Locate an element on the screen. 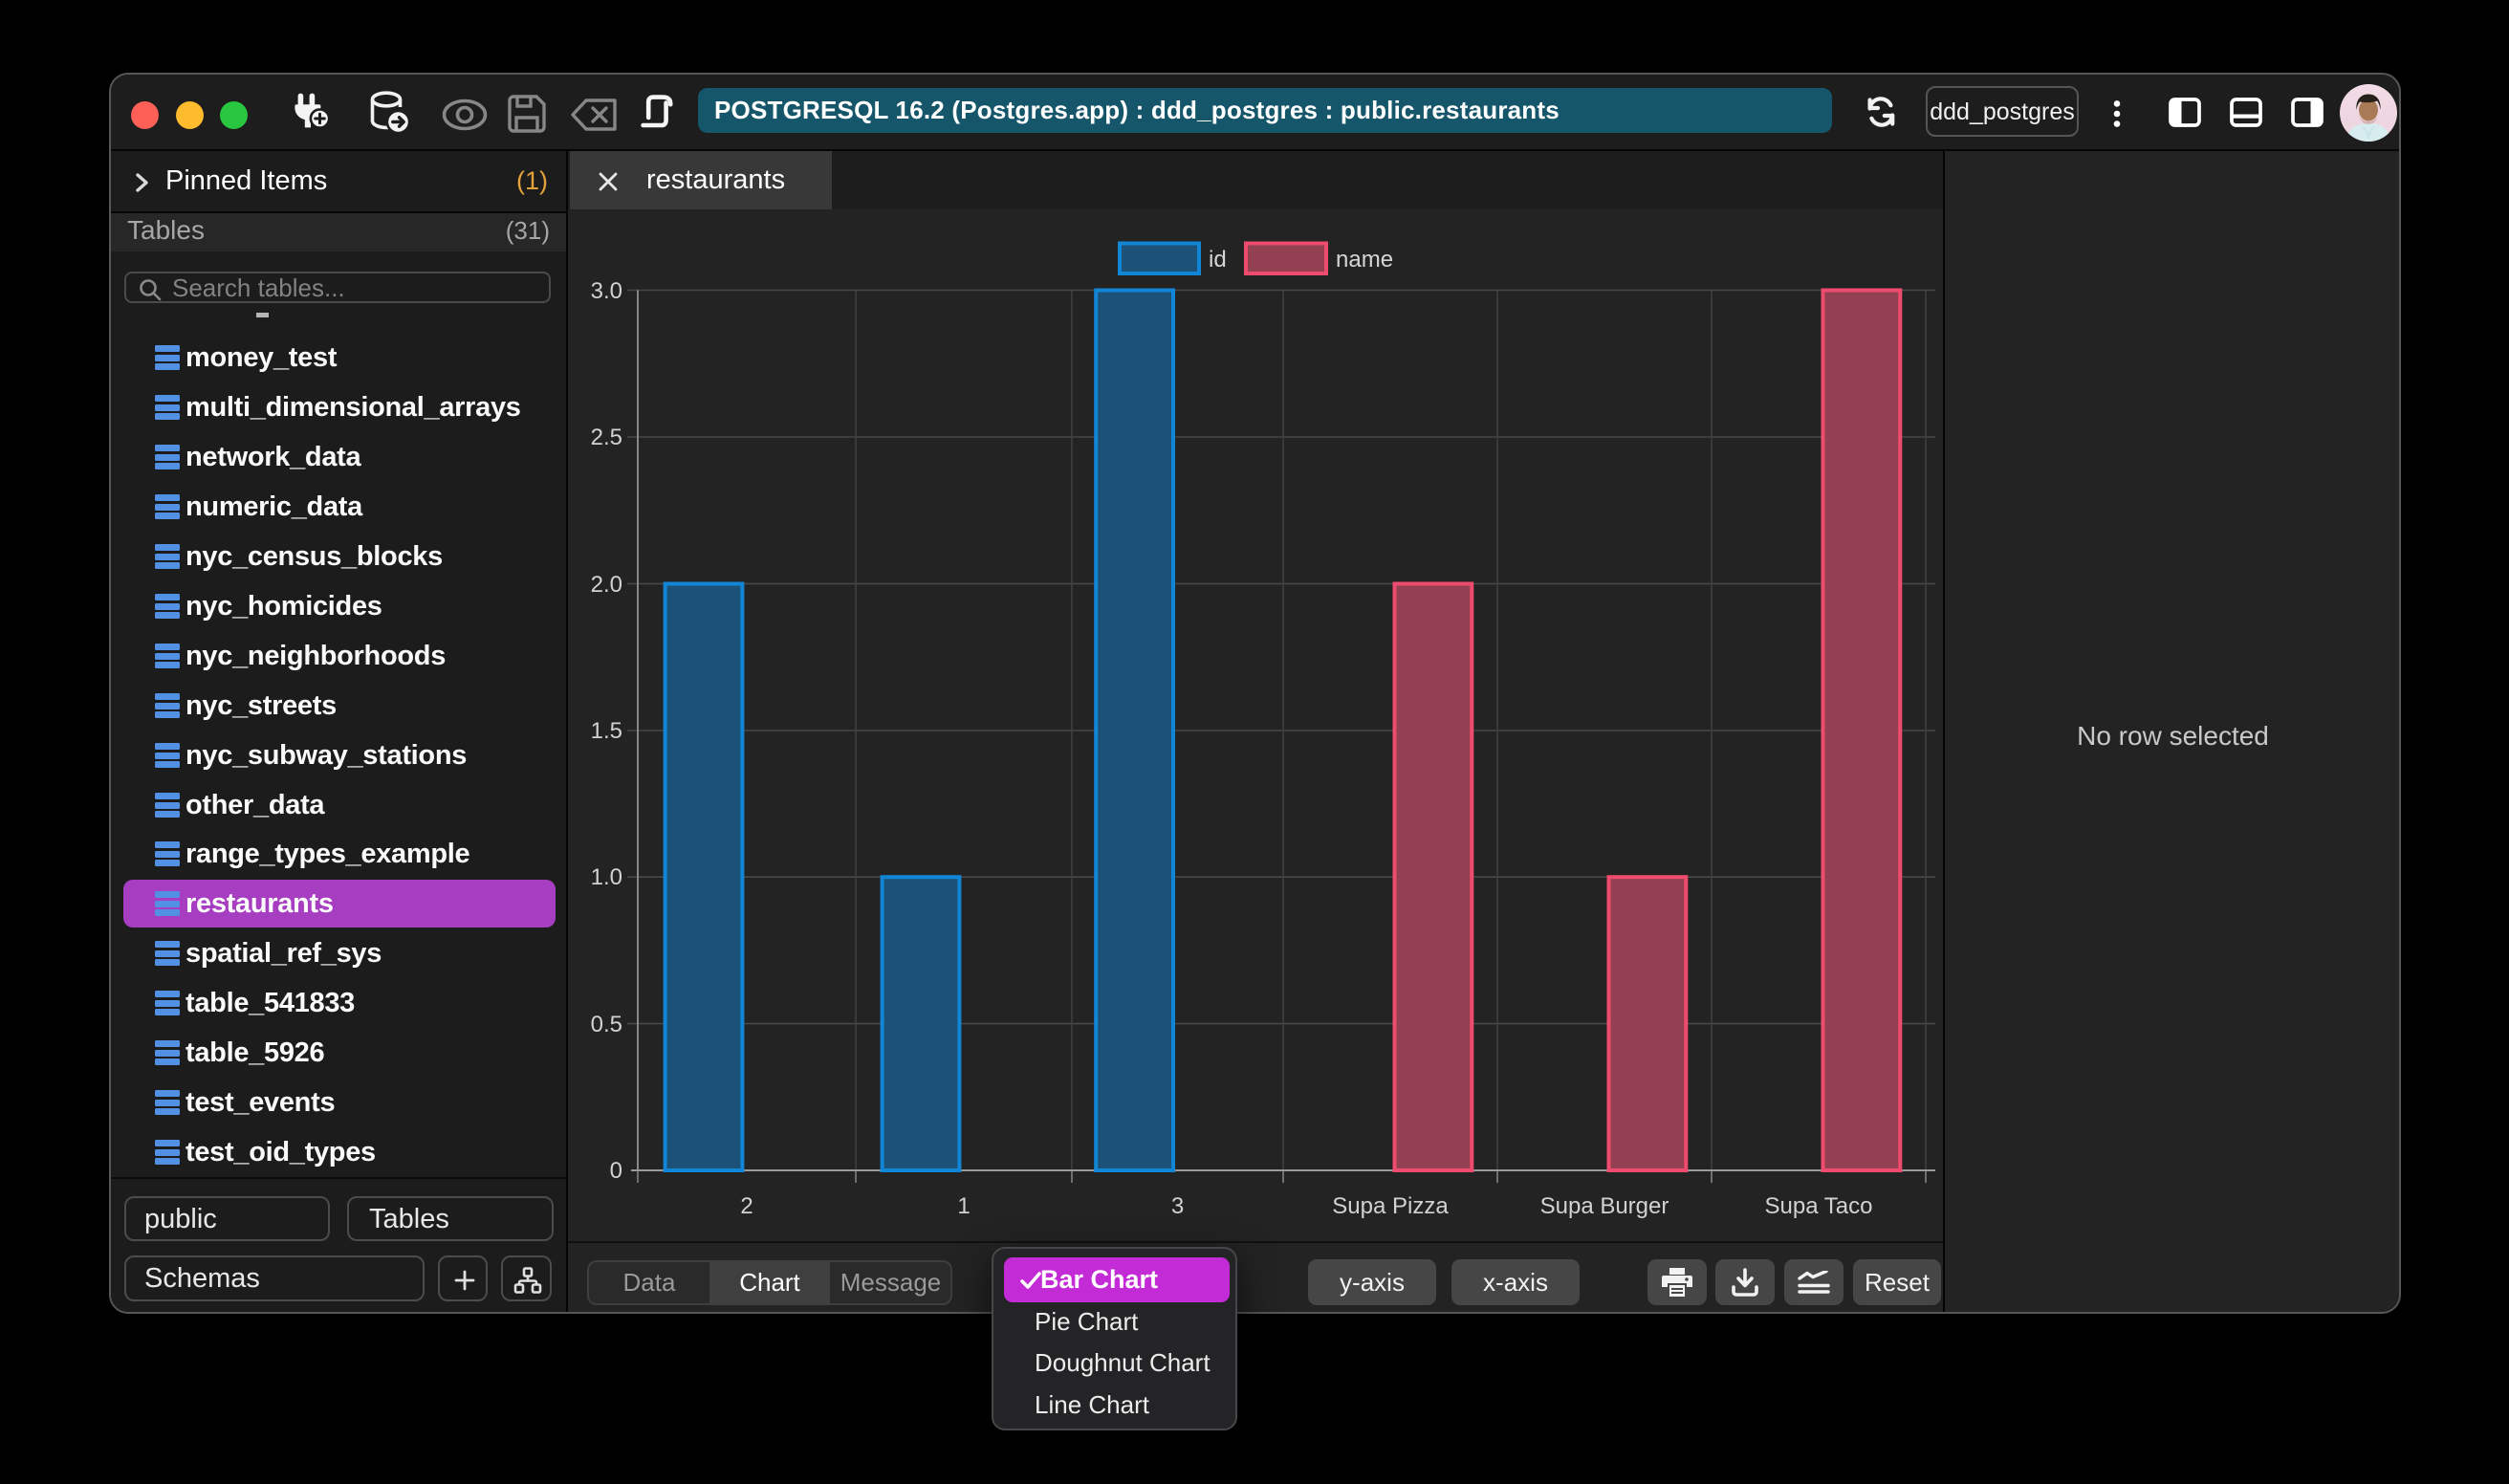 The height and width of the screenshot is (1484, 2509). svg-text: 3.0 is located at coordinates (606, 291).